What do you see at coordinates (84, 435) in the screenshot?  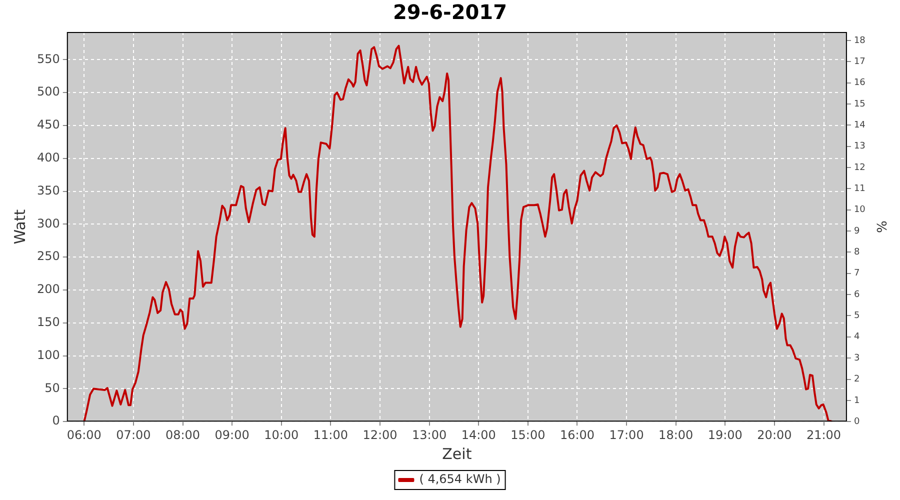 I see `x-tick-label: 06:00` at bounding box center [84, 435].